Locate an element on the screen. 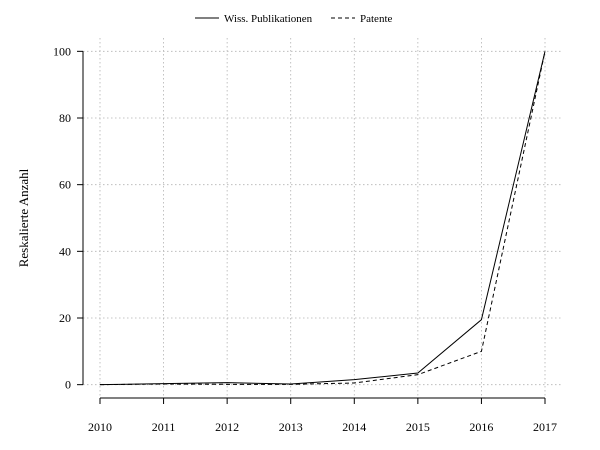 The image size is (600, 450). x-tick-label-2010: 2010 is located at coordinates (100, 427).